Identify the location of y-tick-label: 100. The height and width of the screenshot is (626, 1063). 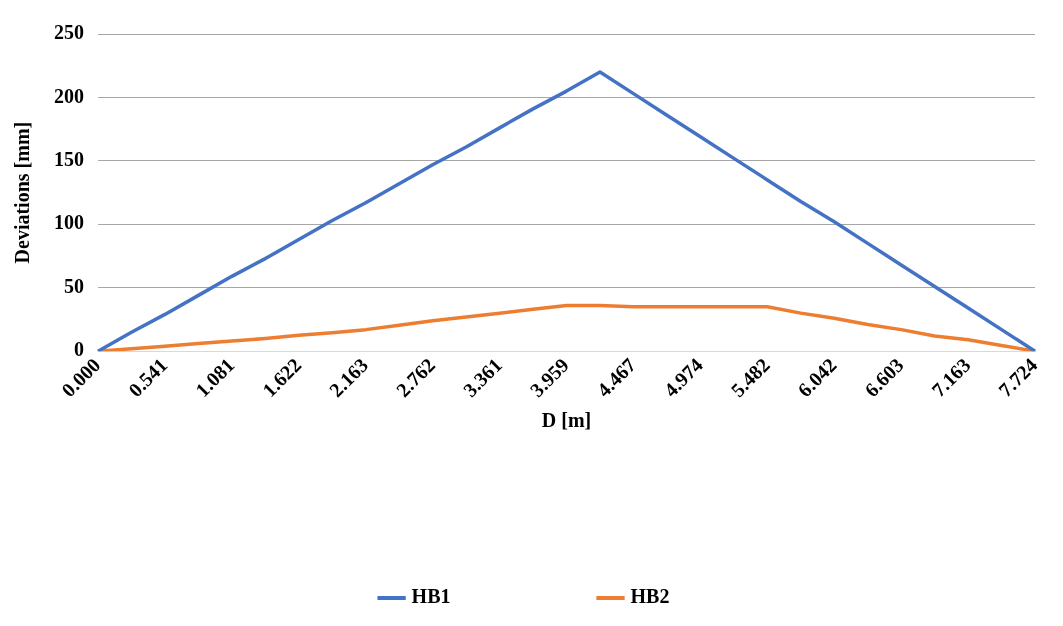
(69, 222).